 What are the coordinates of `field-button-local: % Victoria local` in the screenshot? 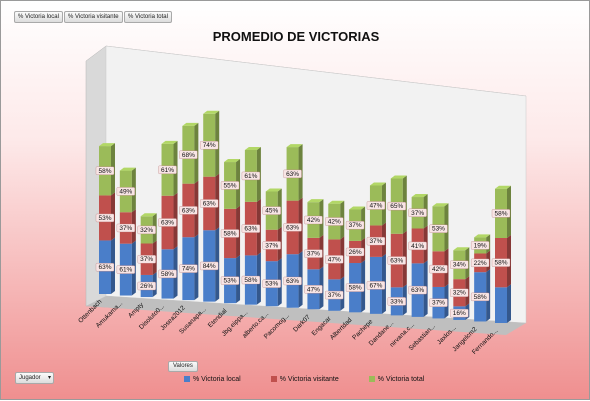 It's located at (38, 17).